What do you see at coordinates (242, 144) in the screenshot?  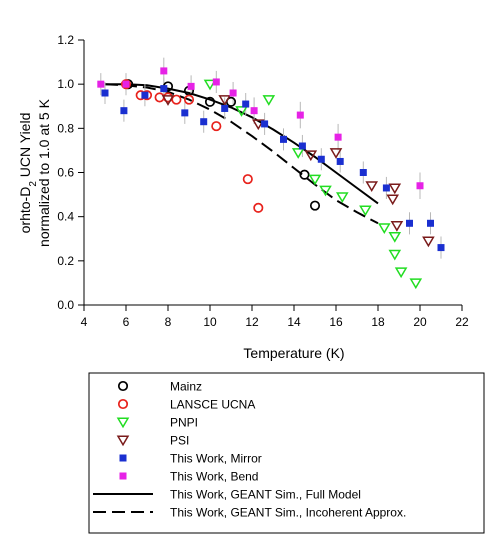 I see `this-work-geant-sim-full-model-curve` at bounding box center [242, 144].